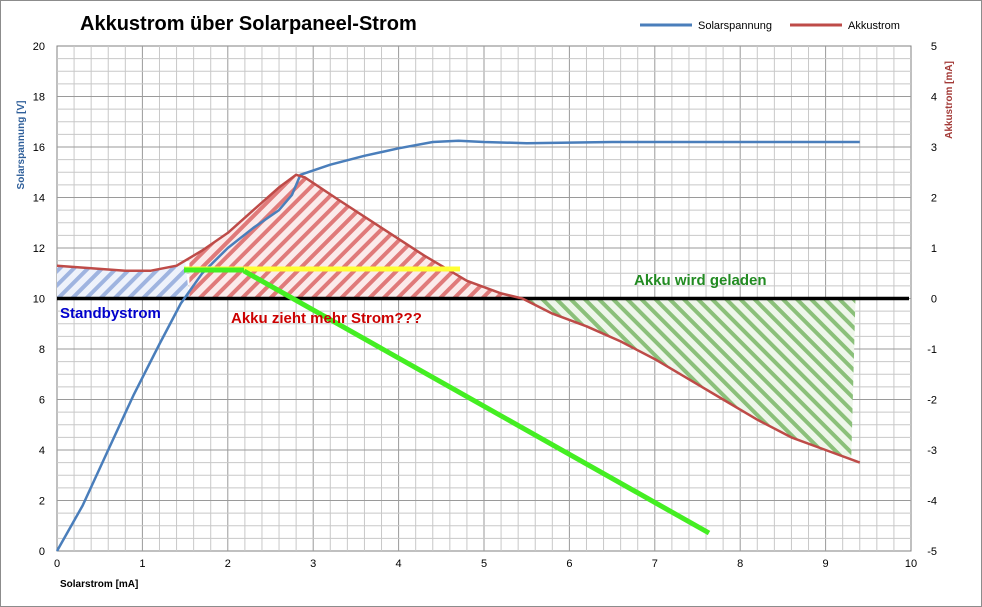 This screenshot has width=982, height=607. Describe the element at coordinates (934, 249) in the screenshot. I see `y-right-tick-label: 1` at that location.